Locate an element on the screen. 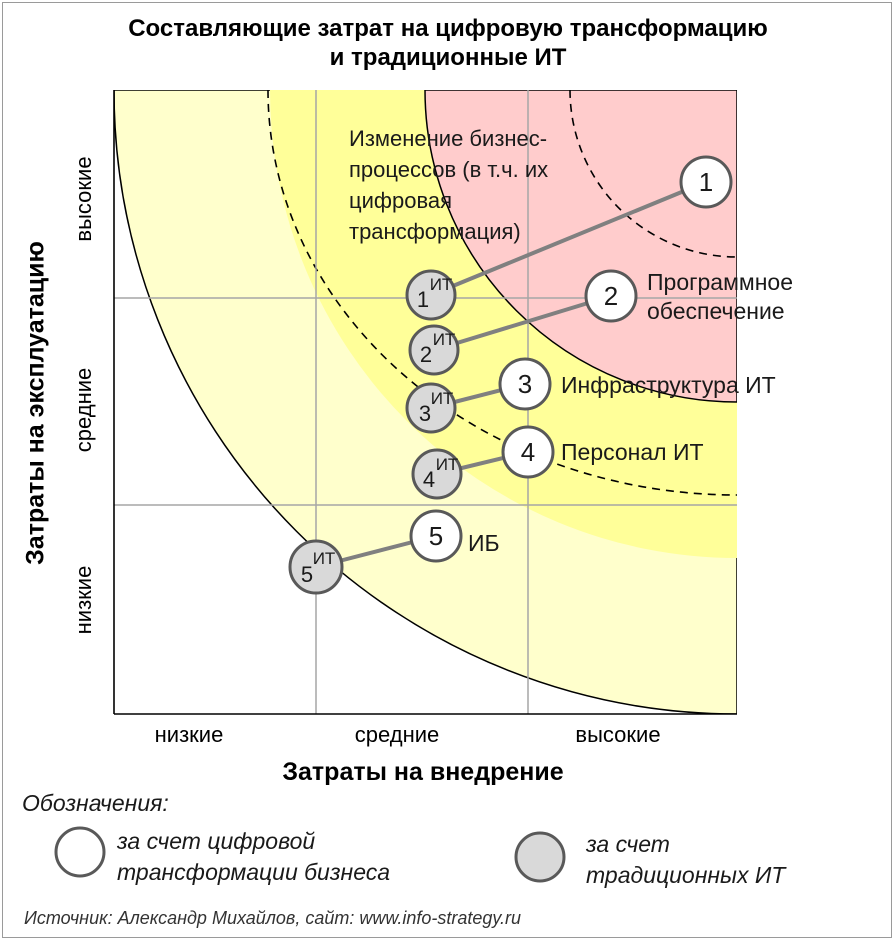 The height and width of the screenshot is (942, 896). label-personnel-line-1: Персонал ИТ is located at coordinates (632, 452).